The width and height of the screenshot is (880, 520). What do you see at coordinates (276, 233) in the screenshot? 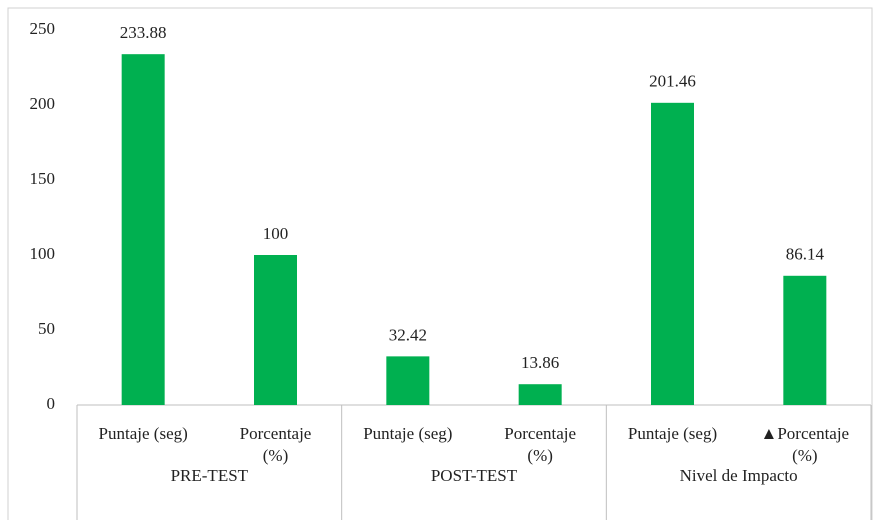
I see `value-label: 100` at bounding box center [276, 233].